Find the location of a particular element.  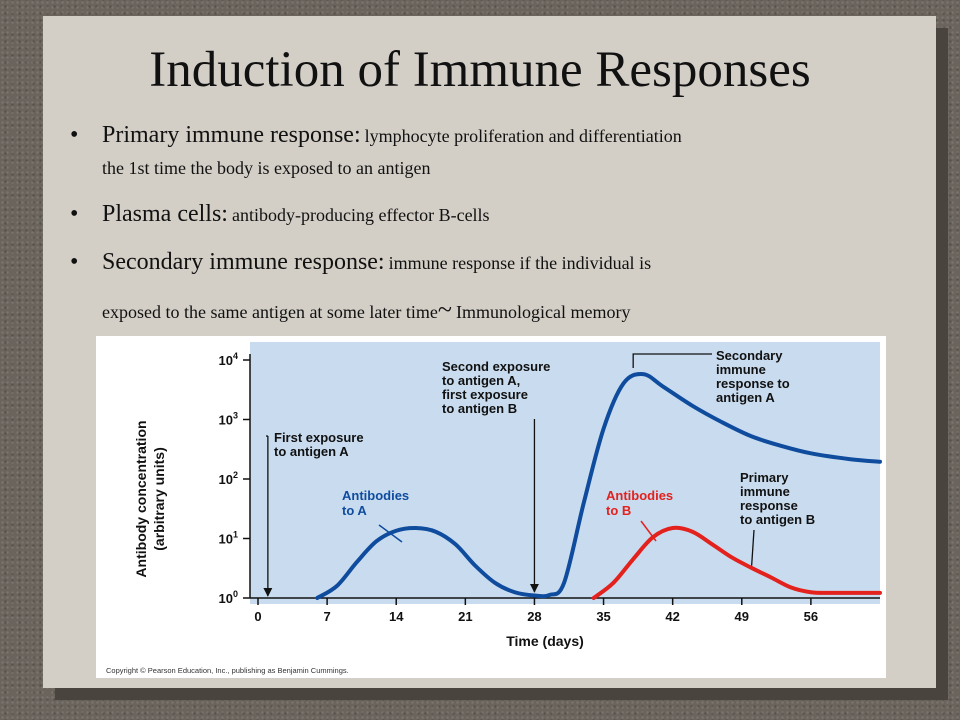

series-label: to B is located at coordinates (618, 510).